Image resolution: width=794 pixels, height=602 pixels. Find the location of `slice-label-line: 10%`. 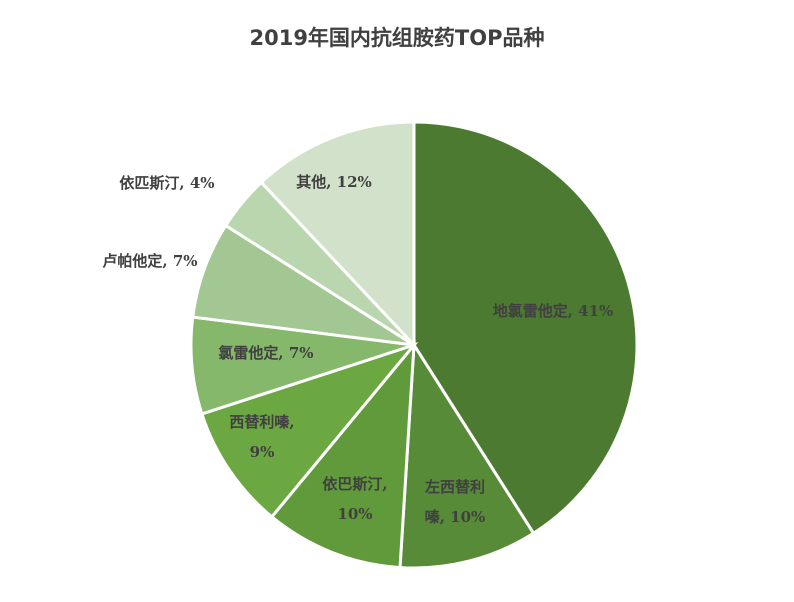

slice-label-line: 10% is located at coordinates (354, 514).